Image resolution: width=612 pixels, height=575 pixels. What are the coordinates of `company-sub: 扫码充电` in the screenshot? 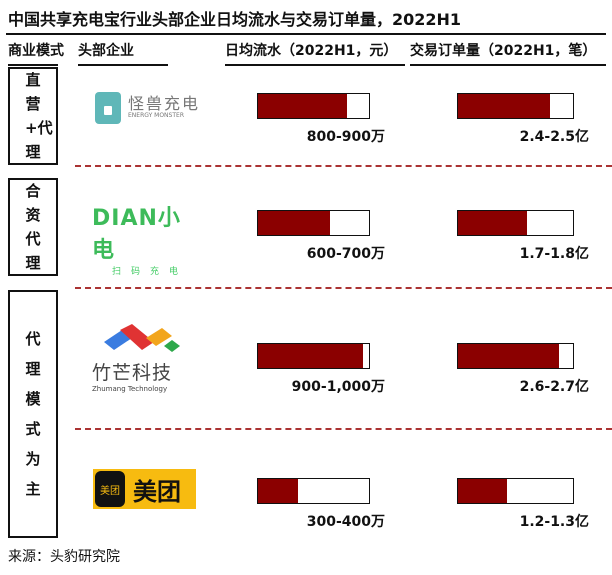 It's located at (150, 272).